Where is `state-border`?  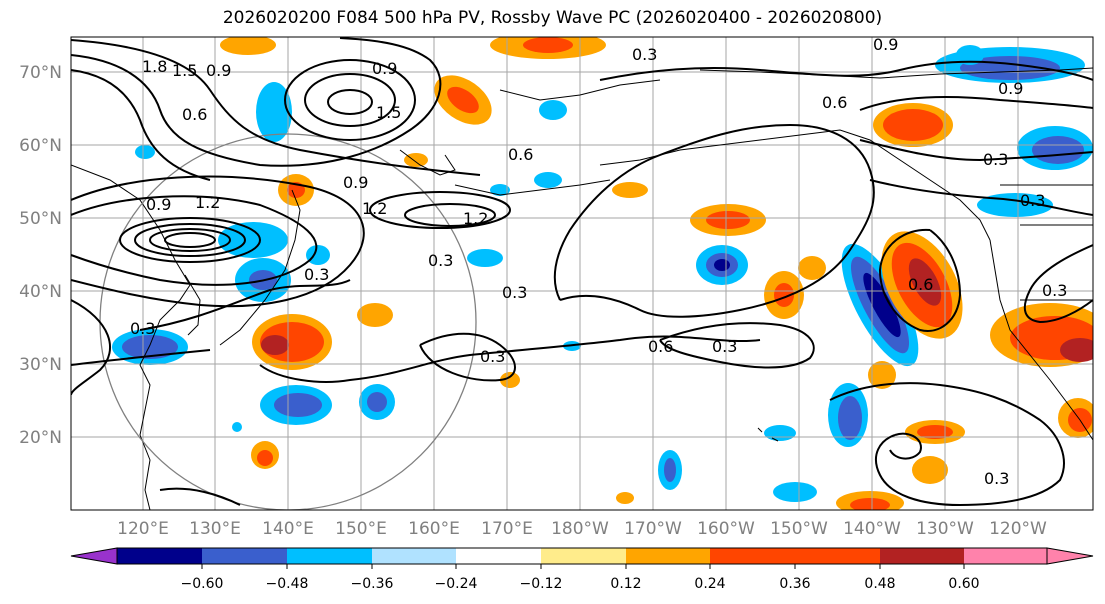 state-border is located at coordinates (1056, 262).